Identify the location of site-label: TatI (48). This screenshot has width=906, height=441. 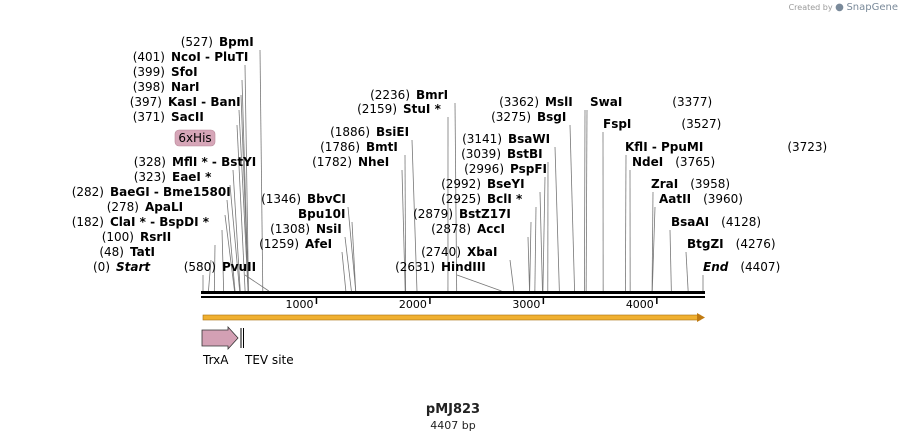
(127, 252).